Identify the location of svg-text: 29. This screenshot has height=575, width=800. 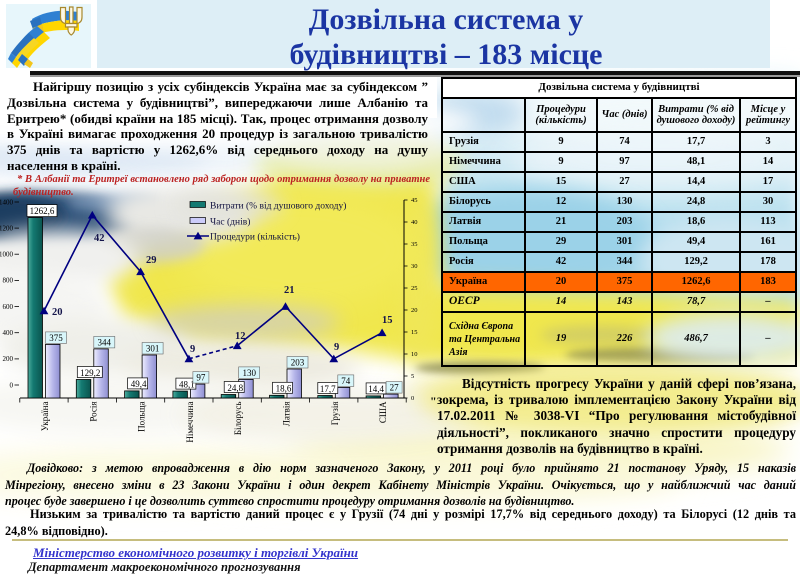
(151, 260).